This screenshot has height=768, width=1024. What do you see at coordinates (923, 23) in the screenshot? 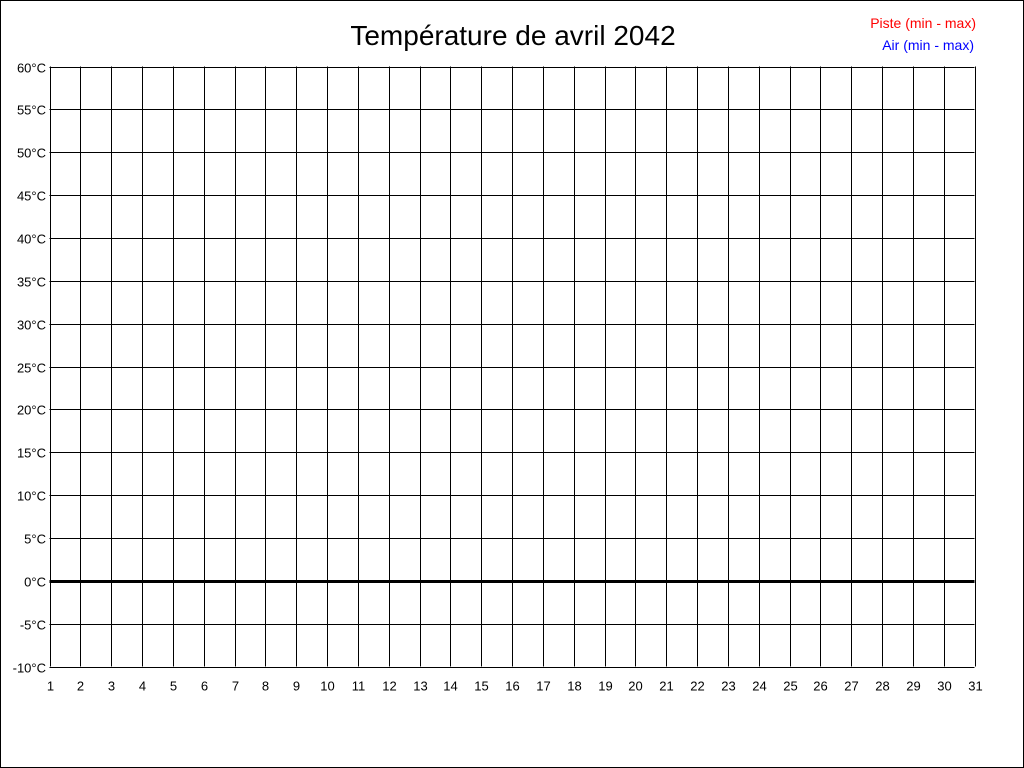
I see `legend-piste: Piste (min - max)` at bounding box center [923, 23].